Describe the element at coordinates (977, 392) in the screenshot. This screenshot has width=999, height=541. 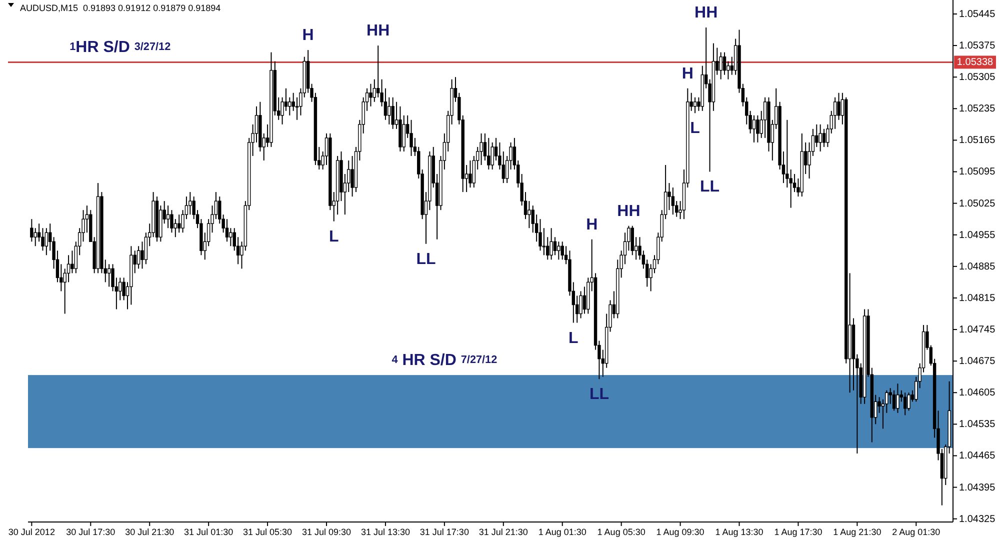
I see `y-tick-label: 1.04605` at that location.